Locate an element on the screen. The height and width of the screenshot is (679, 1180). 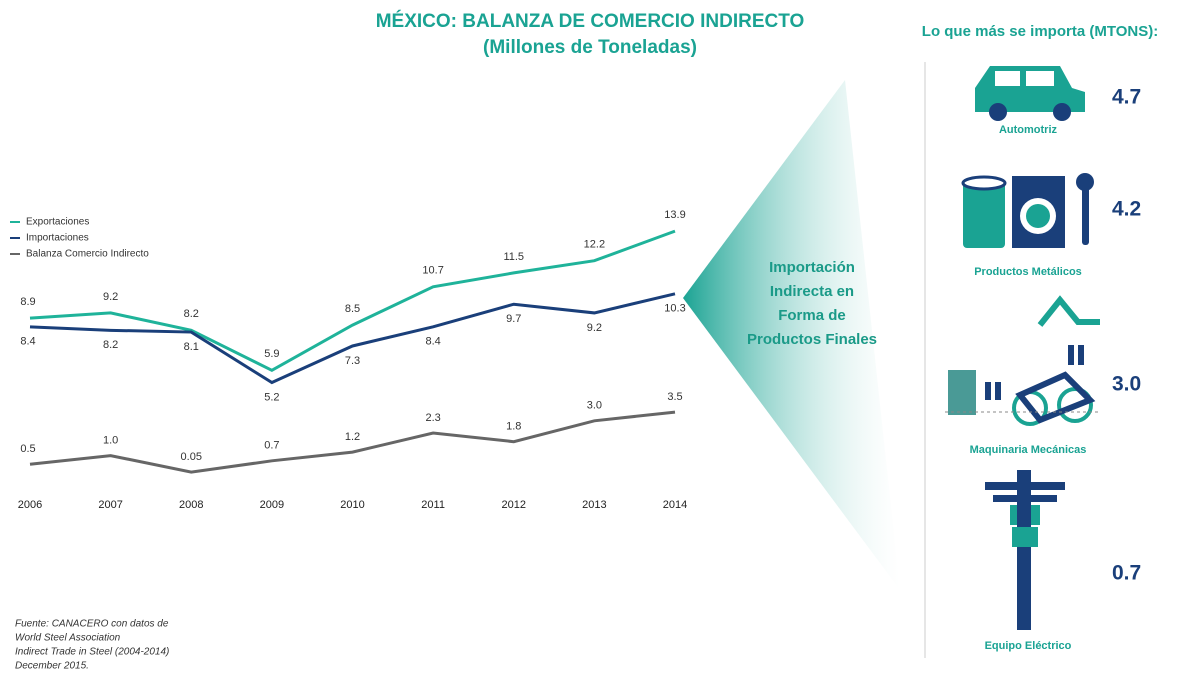
annotation-line: Forma de is located at coordinates (812, 315).